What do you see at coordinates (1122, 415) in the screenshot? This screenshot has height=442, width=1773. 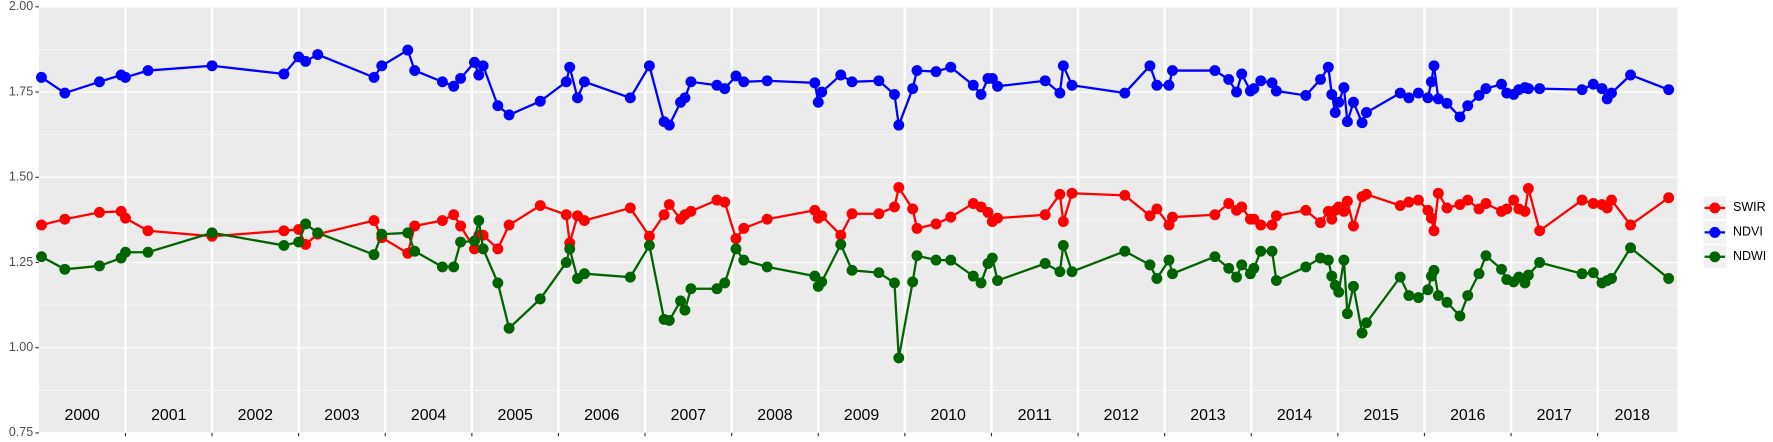 I see `year-label: 2012` at bounding box center [1122, 415].